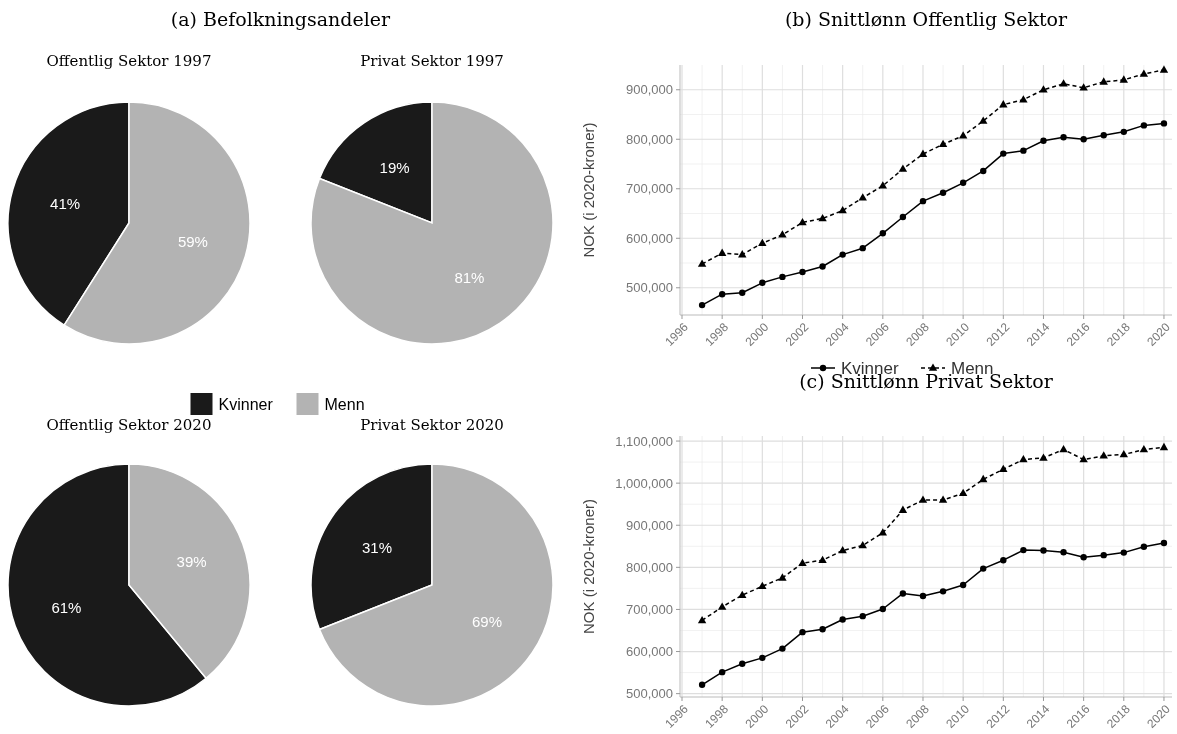 This screenshot has height=734, width=1177. Describe the element at coordinates (649, 238) in the screenshot. I see `y-tick-label: 600,000` at that location.